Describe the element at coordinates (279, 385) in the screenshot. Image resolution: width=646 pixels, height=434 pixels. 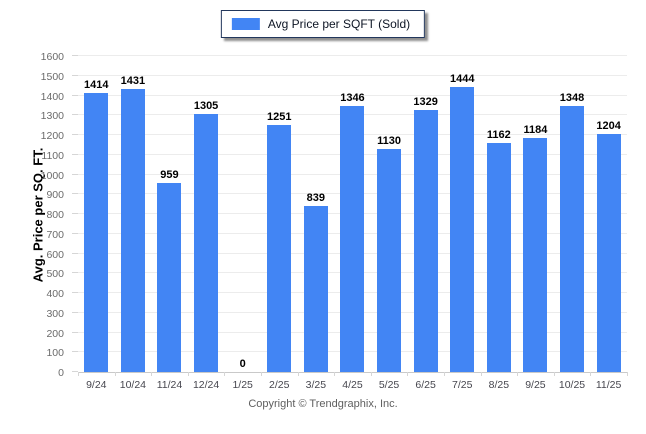
I see `x-axis-label: 2/25` at that location.